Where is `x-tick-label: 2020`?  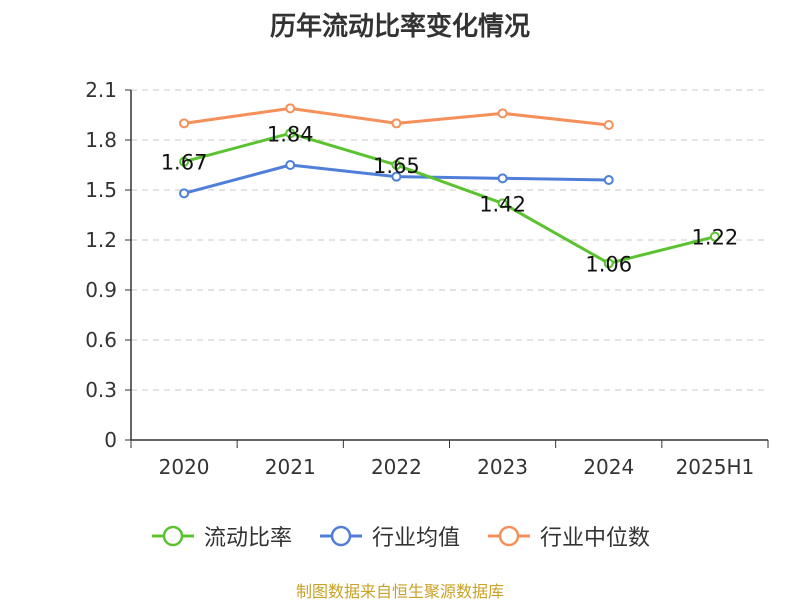 x-tick-label: 2020 is located at coordinates (184, 467).